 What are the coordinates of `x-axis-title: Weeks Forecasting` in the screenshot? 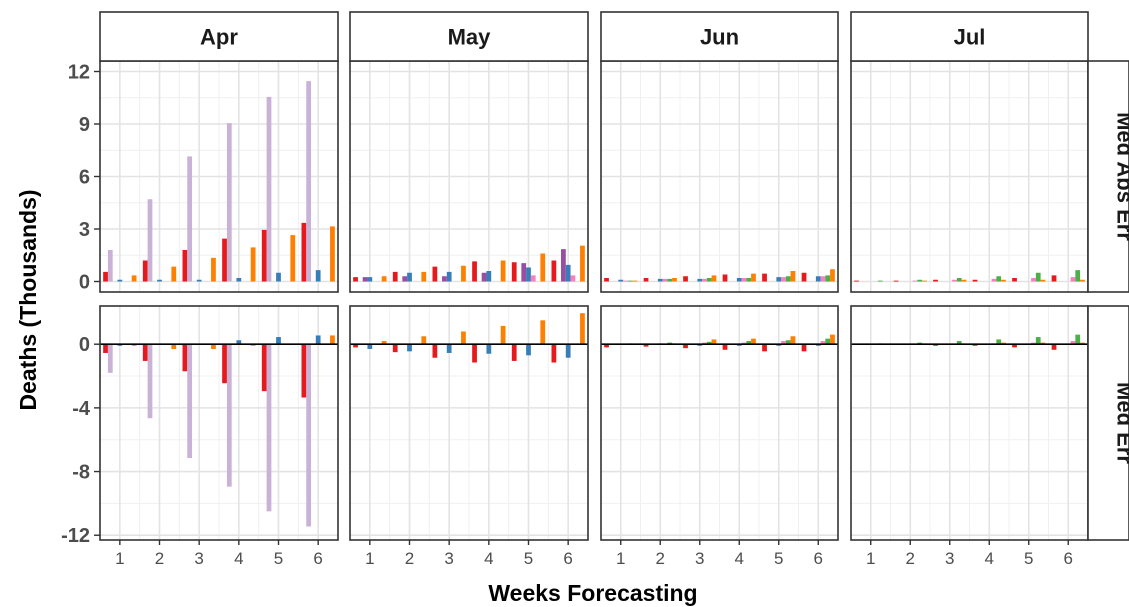 It's located at (592, 593).